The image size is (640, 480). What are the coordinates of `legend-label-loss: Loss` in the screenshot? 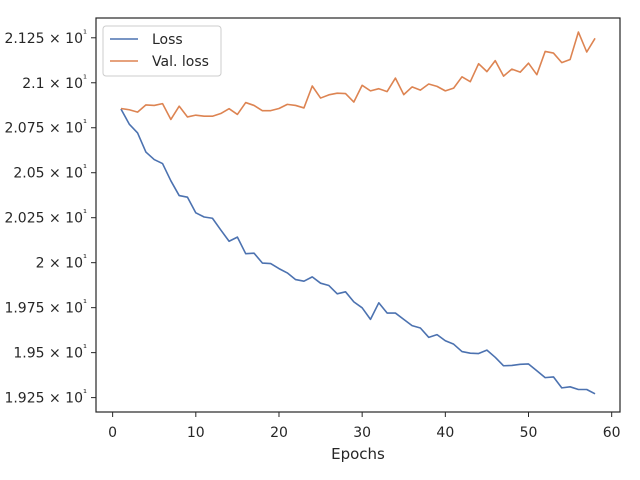 It's located at (167, 40).